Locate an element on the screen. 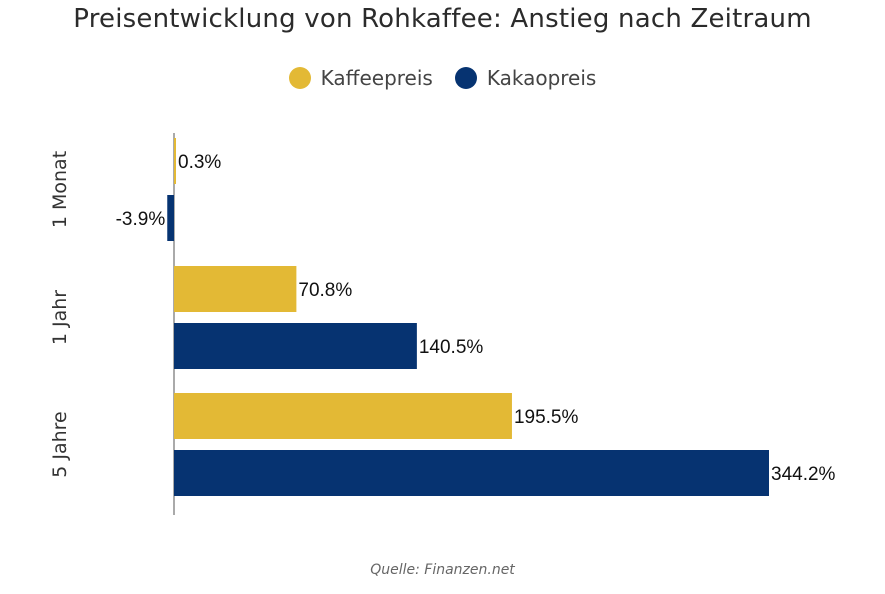 The image size is (885, 594). data-label-kakaopreis-5-jahre: 344.2% is located at coordinates (803, 474).